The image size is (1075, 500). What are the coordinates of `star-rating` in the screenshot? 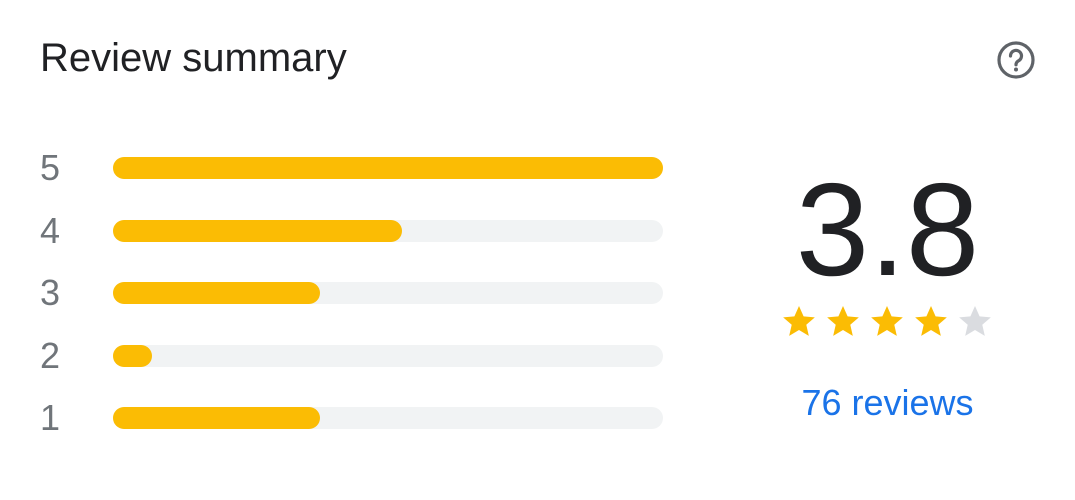 It's located at (890, 321).